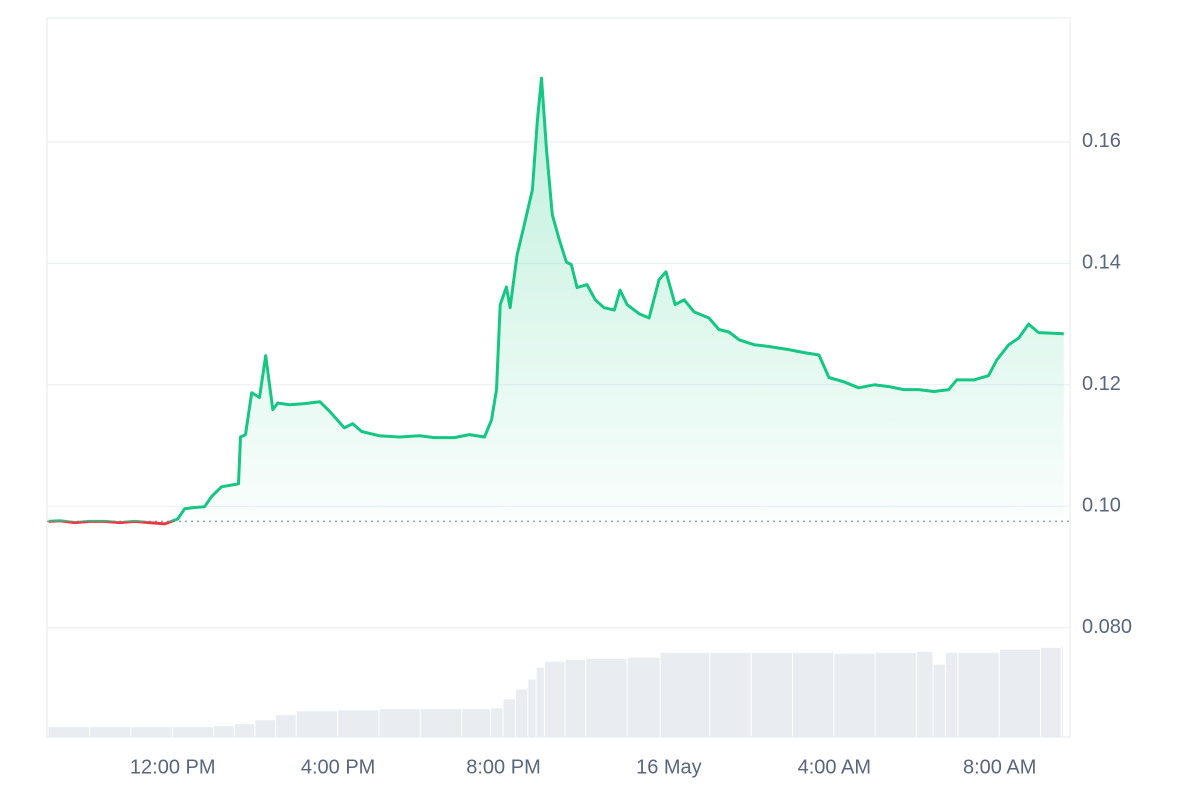 Image resolution: width=1200 pixels, height=805 pixels. What do you see at coordinates (1101, 141) in the screenshot?
I see `y-tick-label: 0.16` at bounding box center [1101, 141].